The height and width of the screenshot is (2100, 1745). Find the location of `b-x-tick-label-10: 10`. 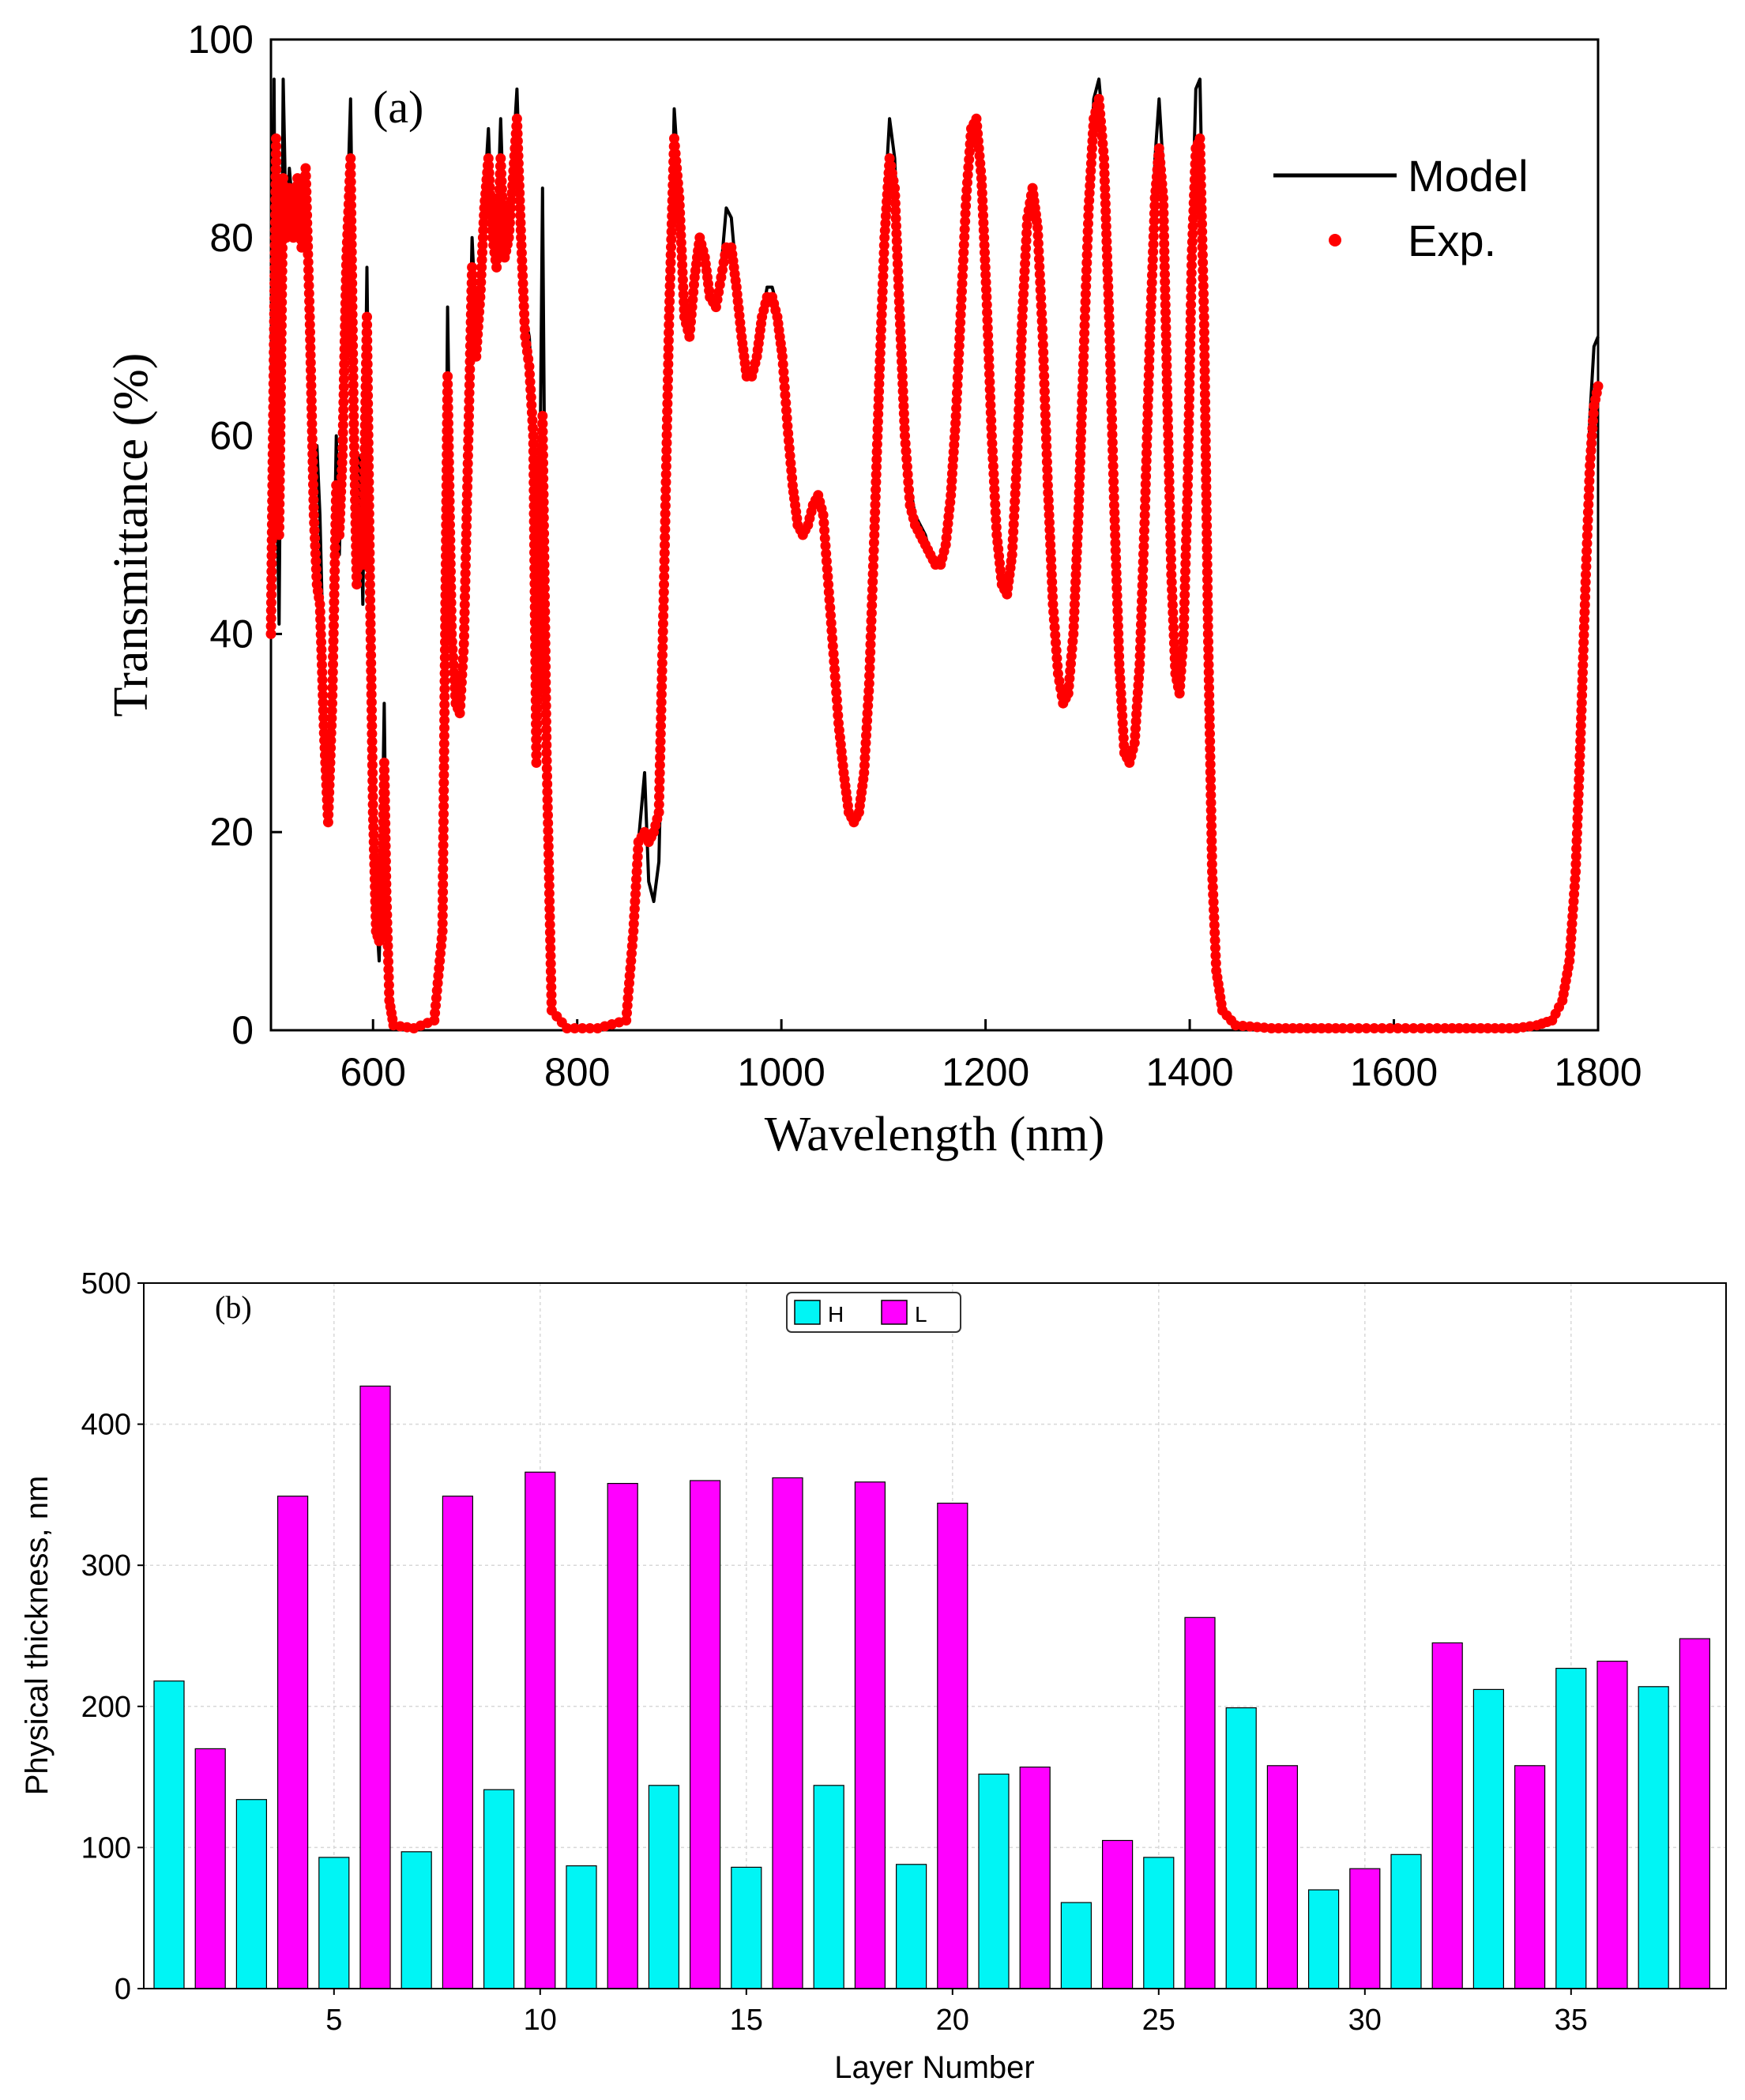

b-x-tick-label-10: 10 is located at coordinates (540, 2020).